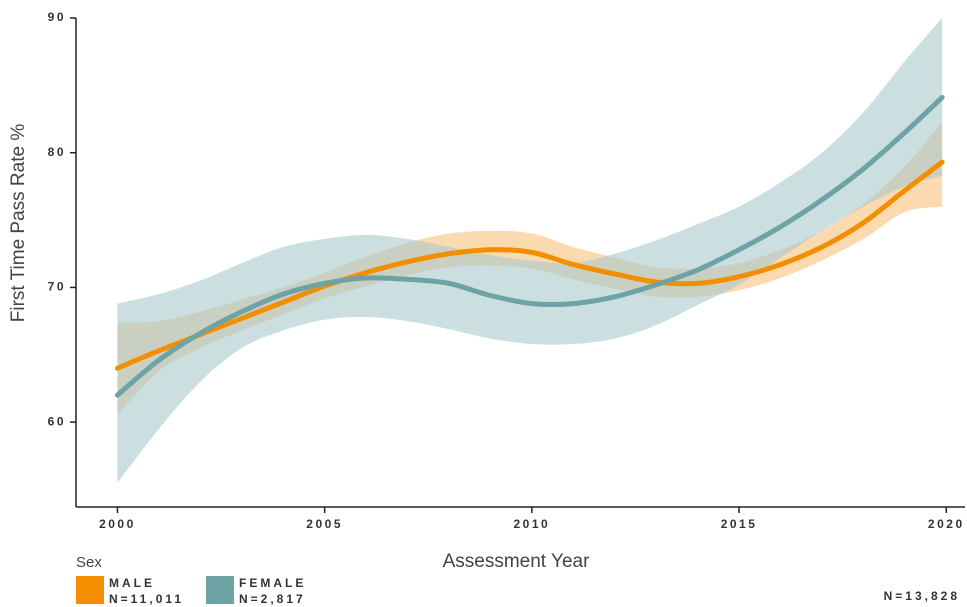 This screenshot has height=607, width=967. I want to click on y-axis-title: First Time Pass Rate %, so click(18, 223).